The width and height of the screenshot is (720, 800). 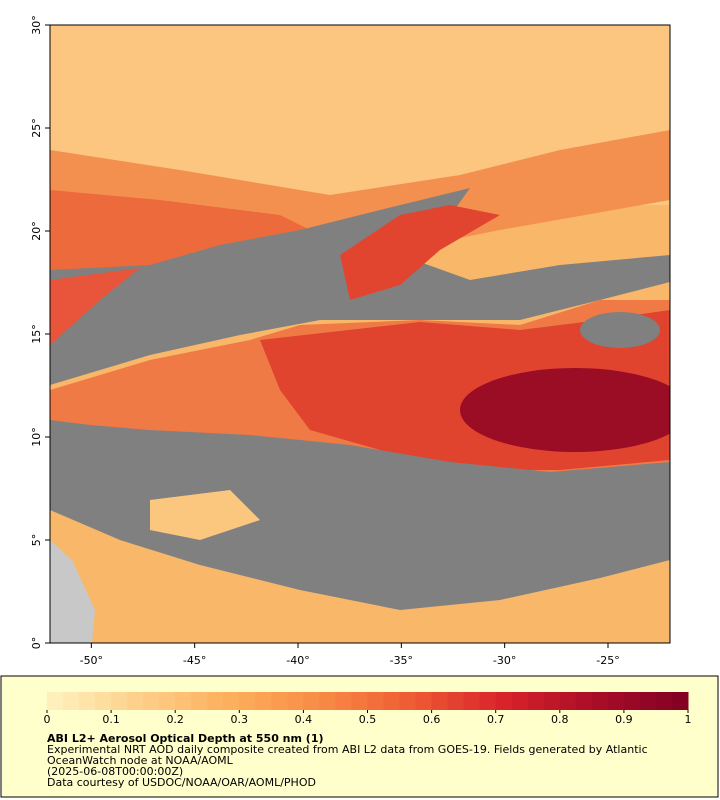 What do you see at coordinates (304, 719) in the screenshot?
I see `colorbar-tick-label: 0.4` at bounding box center [304, 719].